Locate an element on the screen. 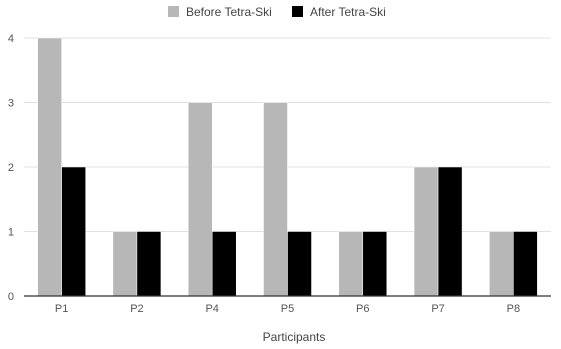 The image size is (561, 349). x-axis-title: Participants is located at coordinates (294, 337).